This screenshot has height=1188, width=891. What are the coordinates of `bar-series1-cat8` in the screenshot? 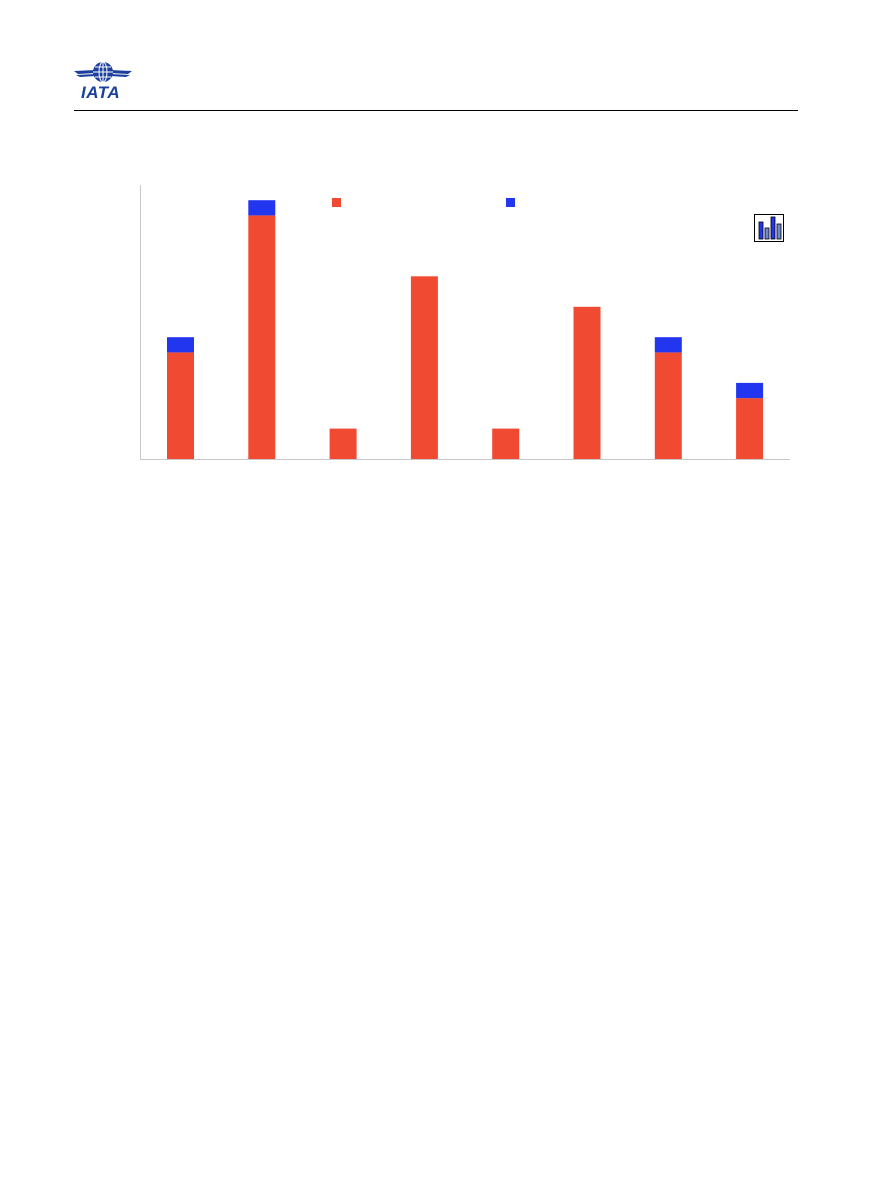 It's located at (750, 428).